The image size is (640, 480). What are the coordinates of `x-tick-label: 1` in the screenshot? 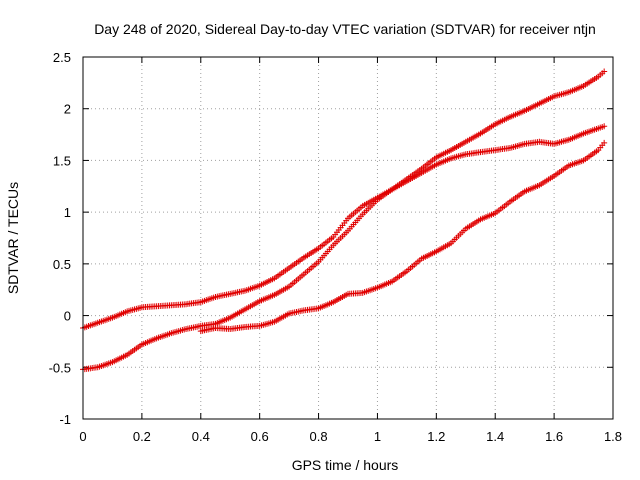 It's located at (377, 436).